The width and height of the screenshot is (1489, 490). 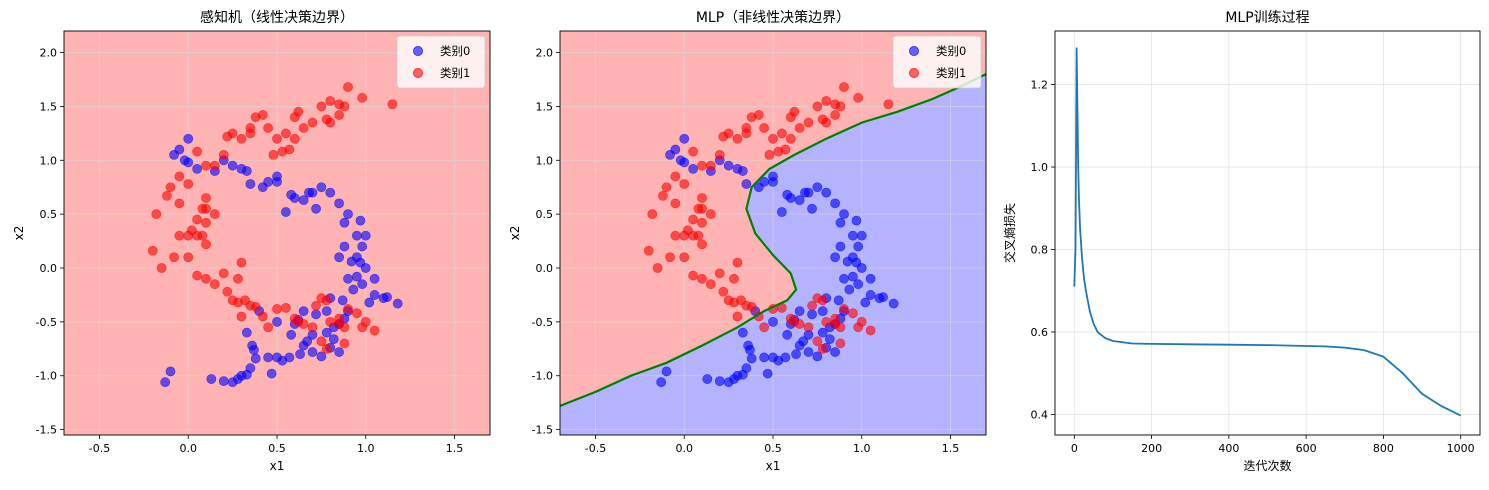 I want to click on y-tick-label: -1.0, so click(x=542, y=376).